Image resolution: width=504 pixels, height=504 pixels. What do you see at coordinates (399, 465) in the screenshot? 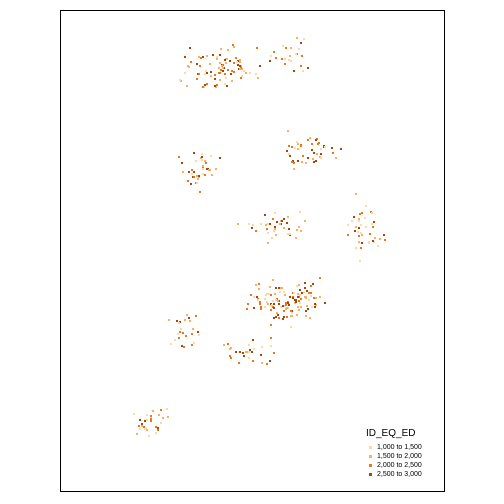
I see `legend-label: 2,000 to 2,500` at bounding box center [399, 465].